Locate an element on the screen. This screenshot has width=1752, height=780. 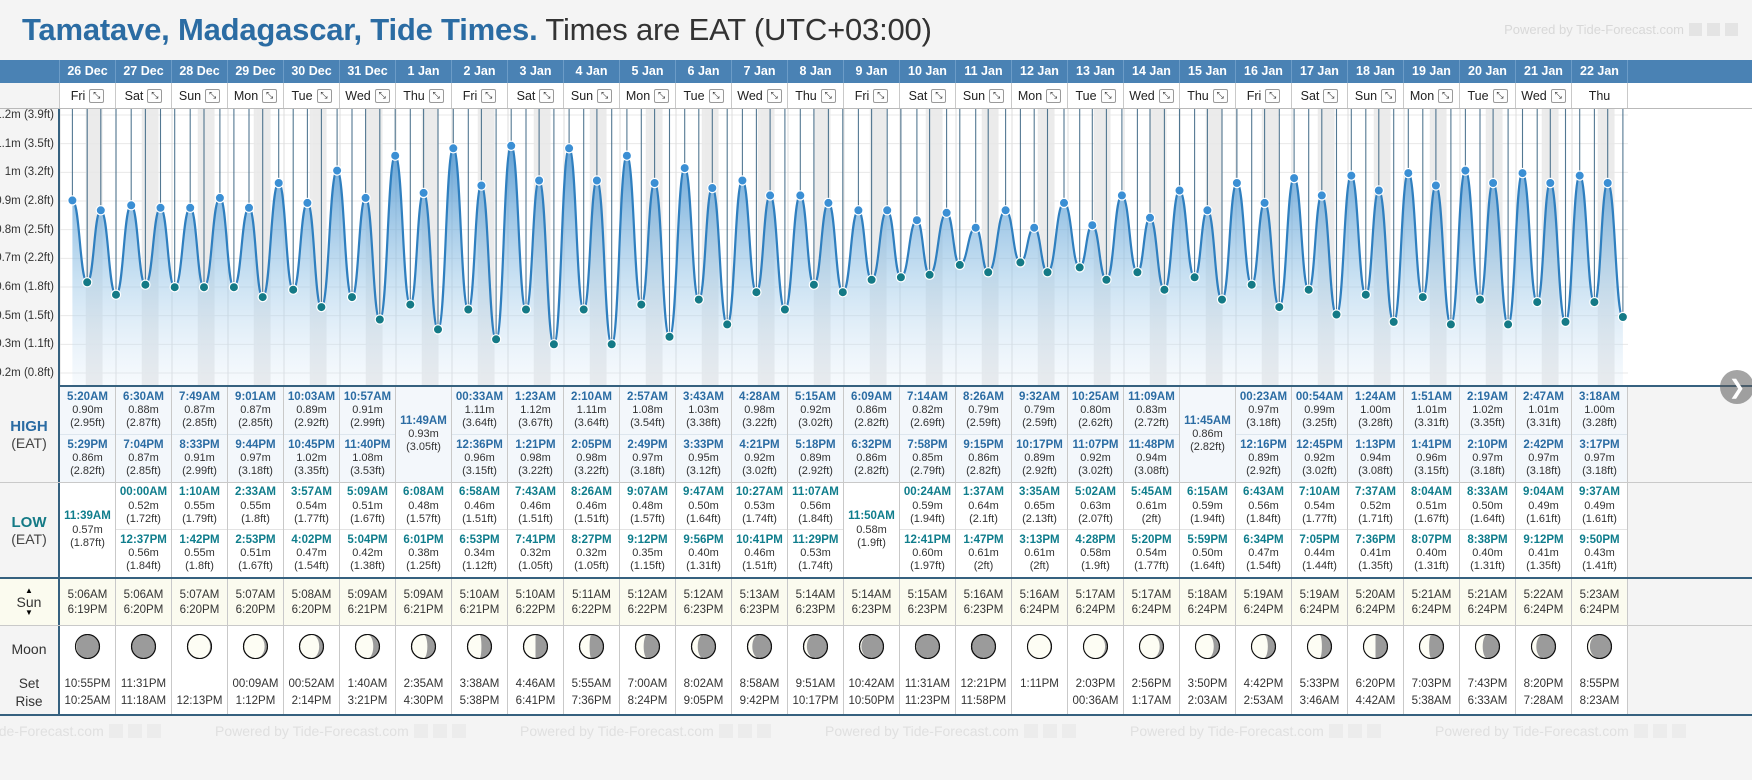
high-tide-cell: 9:01AM 0.87m (2.85ft) 9:44PM 0.97m (3.18ft) is located at coordinates (256, 434).